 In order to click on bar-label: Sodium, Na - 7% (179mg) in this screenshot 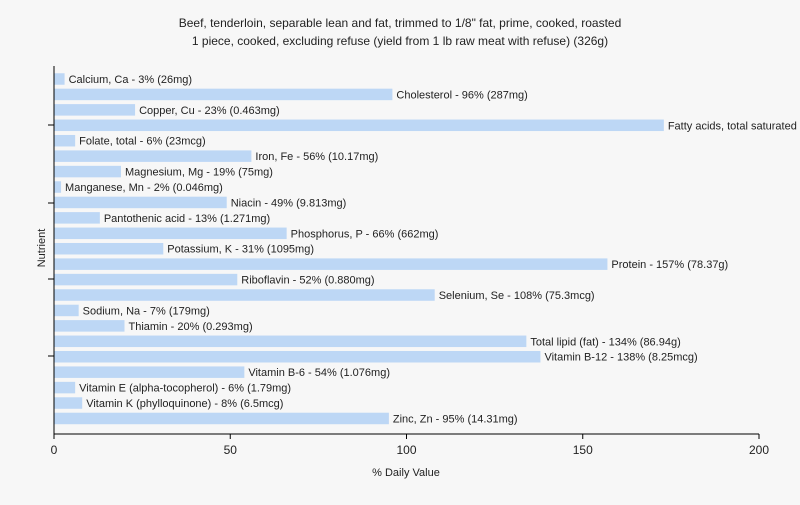, I will do `click(146, 311)`.